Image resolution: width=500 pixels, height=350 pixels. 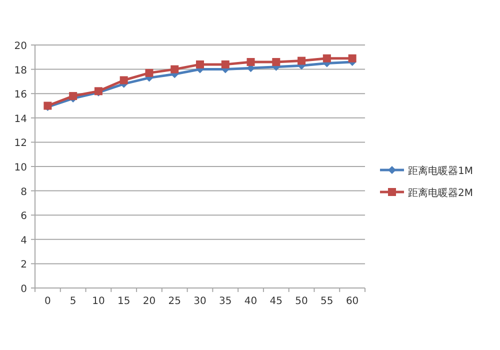 What do you see at coordinates (20, 95) in the screenshot?
I see `y-tick-label: 16` at bounding box center [20, 95].